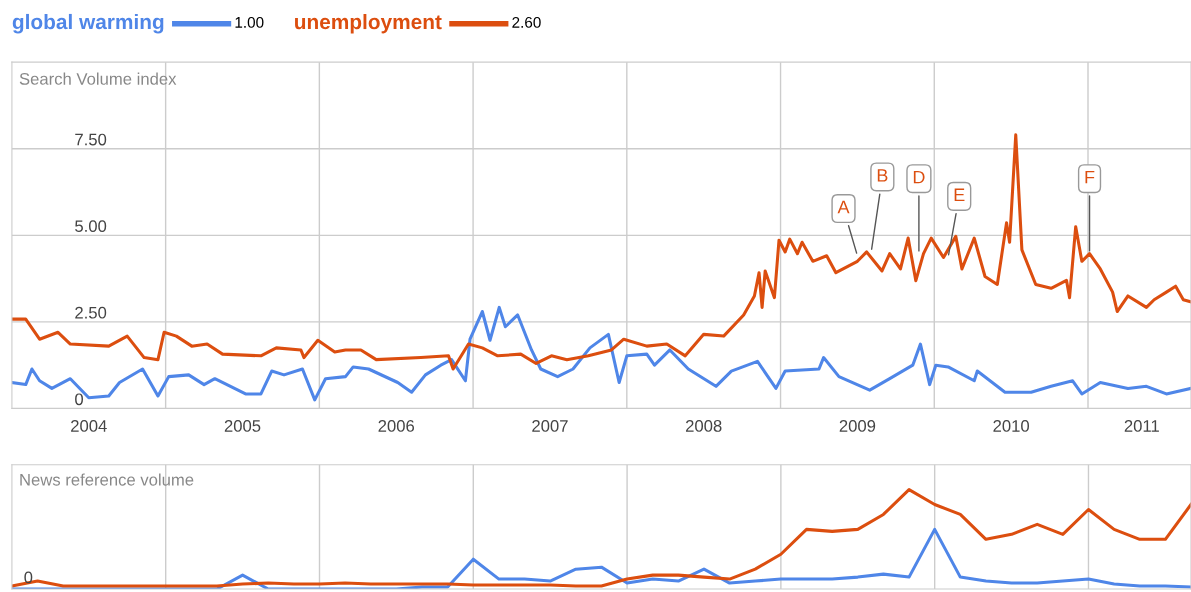  I want to click on text: 2.60, so click(526, 22).